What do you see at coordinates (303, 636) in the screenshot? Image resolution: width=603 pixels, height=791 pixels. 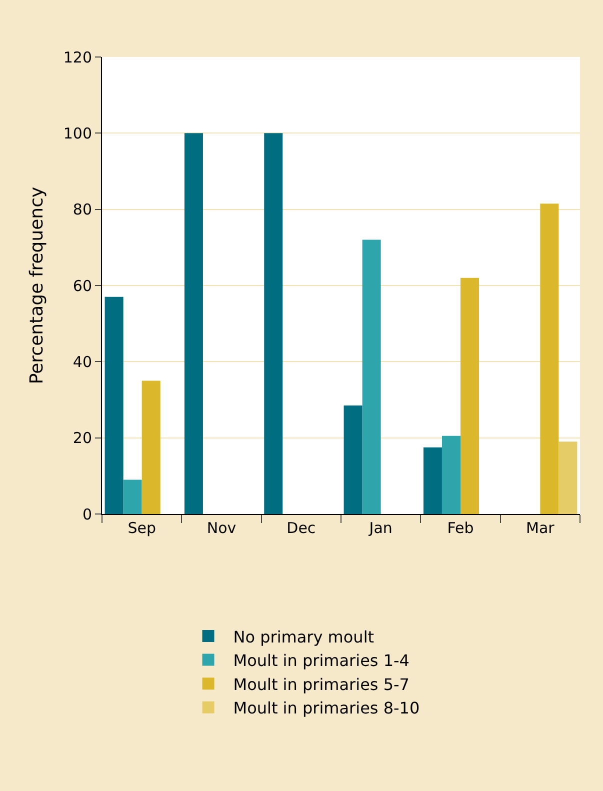 I see `legend-label: No primary moult` at bounding box center [303, 636].